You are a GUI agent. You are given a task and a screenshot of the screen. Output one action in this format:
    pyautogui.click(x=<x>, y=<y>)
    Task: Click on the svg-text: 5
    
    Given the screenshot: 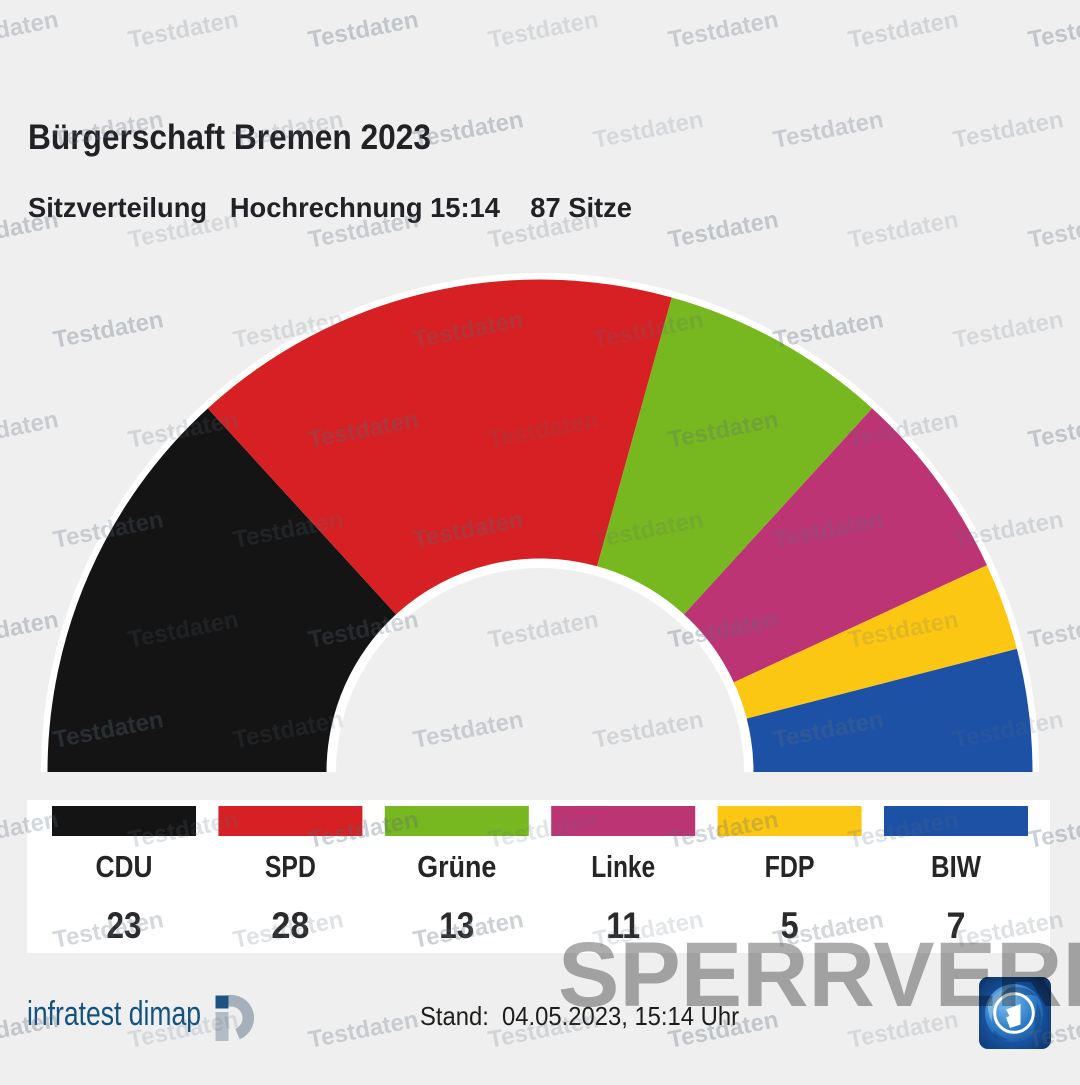 What is the action you would take?
    pyautogui.click(x=790, y=925)
    